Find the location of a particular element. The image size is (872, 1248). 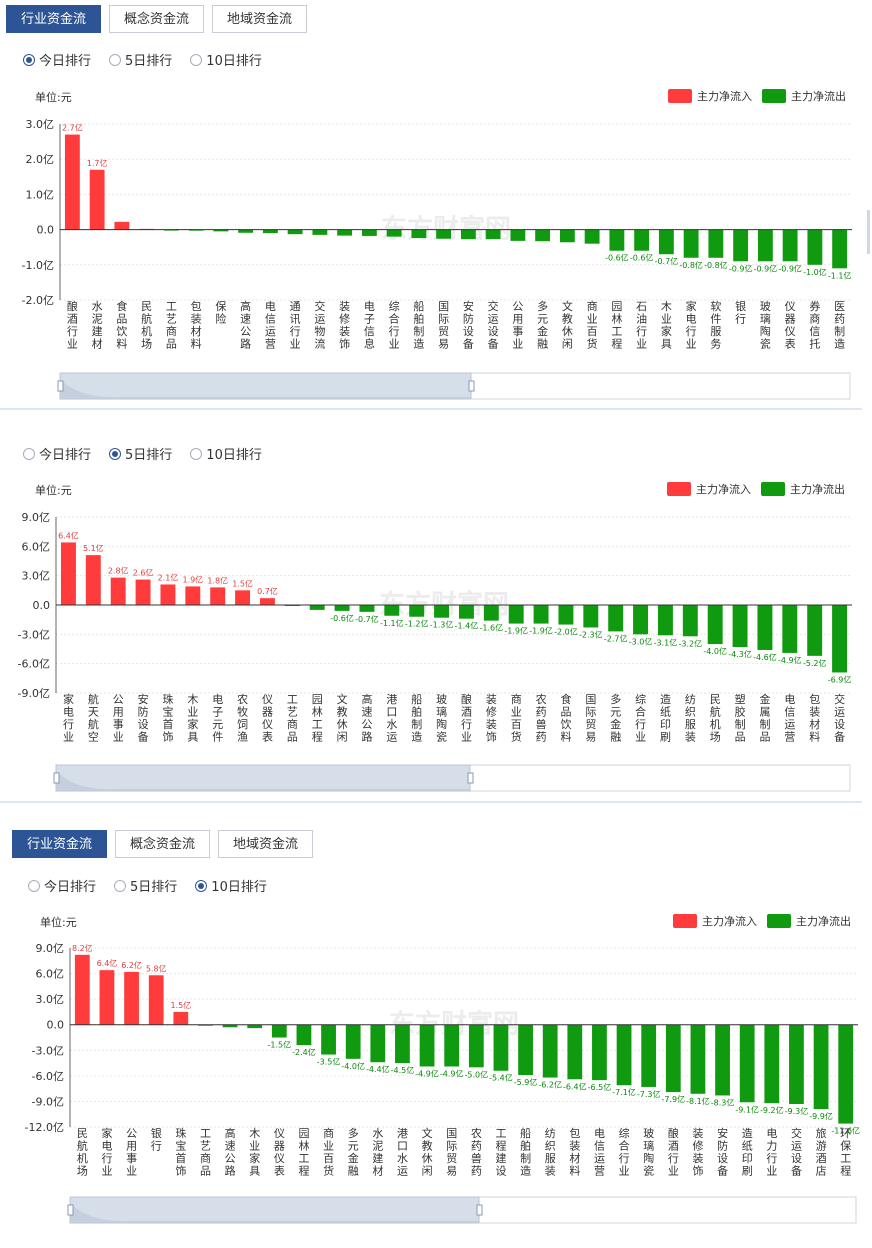

data-label: -5.4亿 is located at coordinates (501, 1078).